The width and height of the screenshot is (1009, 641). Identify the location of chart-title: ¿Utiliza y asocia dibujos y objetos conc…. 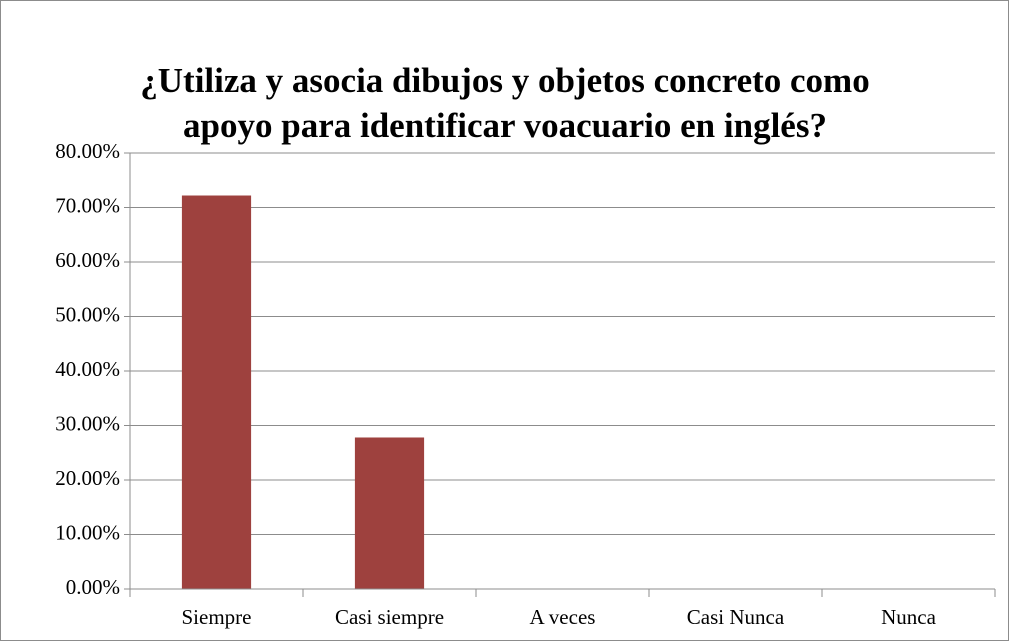
(504, 80).